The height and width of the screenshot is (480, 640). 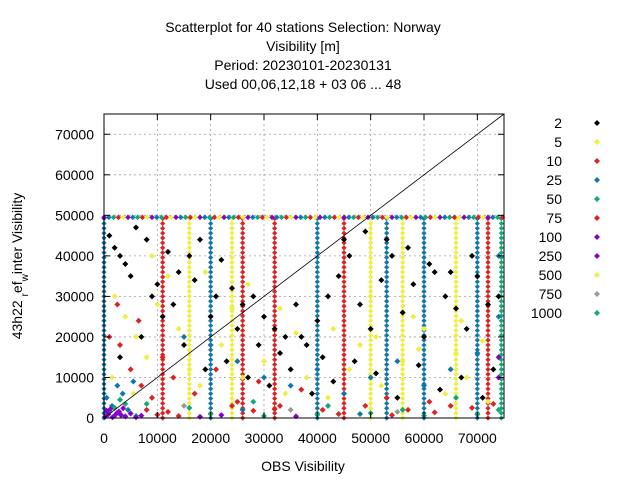 I want to click on series-1000-points, so click(x=288, y=403).